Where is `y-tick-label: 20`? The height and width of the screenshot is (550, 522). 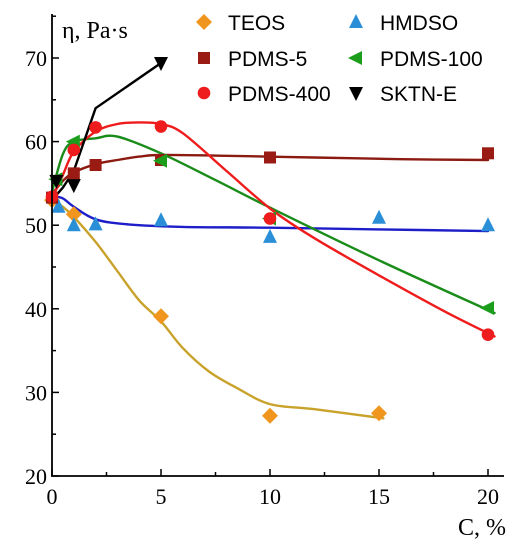
y-tick-label: 20 is located at coordinates (36, 476).